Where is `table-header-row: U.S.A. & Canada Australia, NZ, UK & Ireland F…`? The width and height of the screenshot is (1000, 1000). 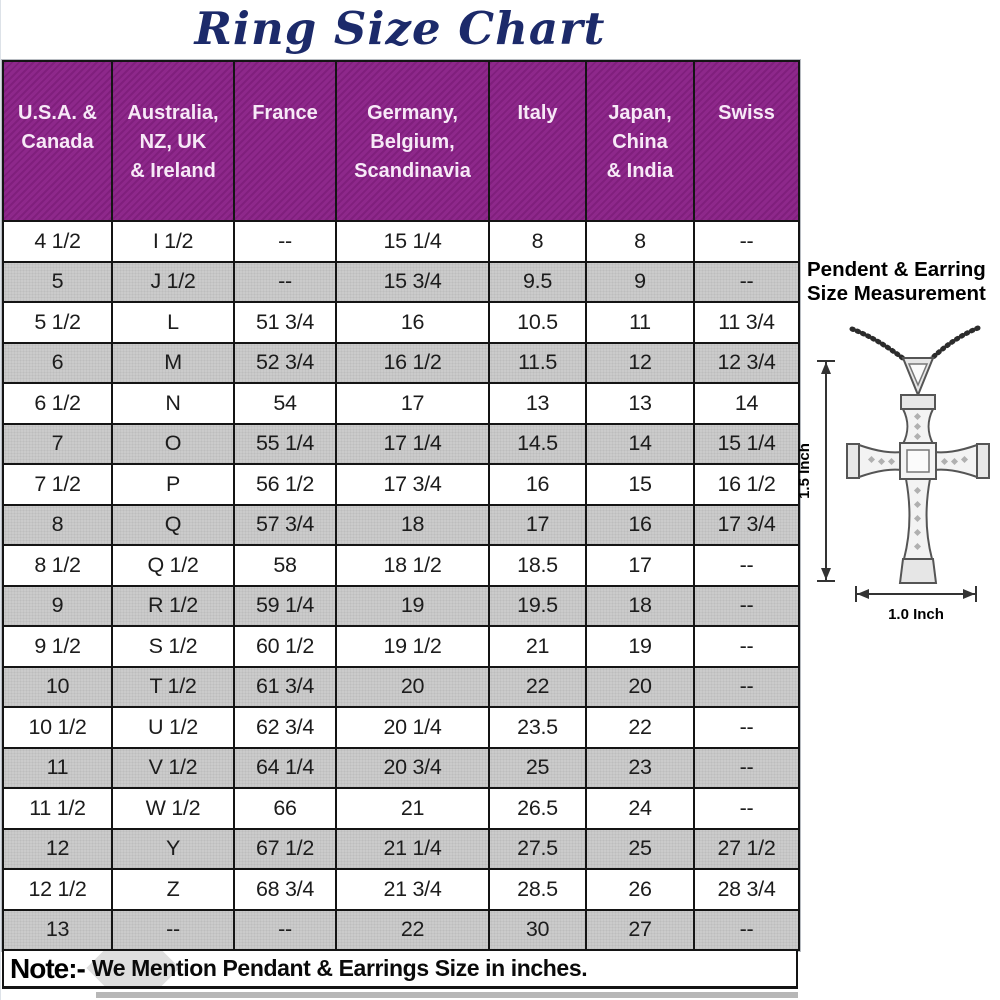 table-header-row: U.S.A. & Canada Australia, NZ, UK & Ireland F… is located at coordinates (401, 141).